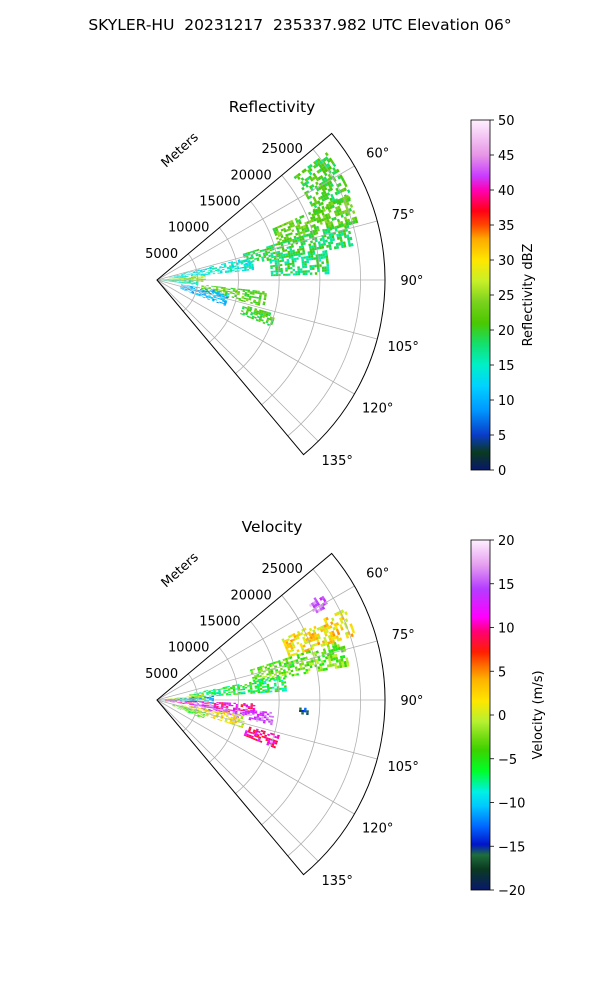  I want to click on azimuth-tick-label: 75°, so click(403, 635).